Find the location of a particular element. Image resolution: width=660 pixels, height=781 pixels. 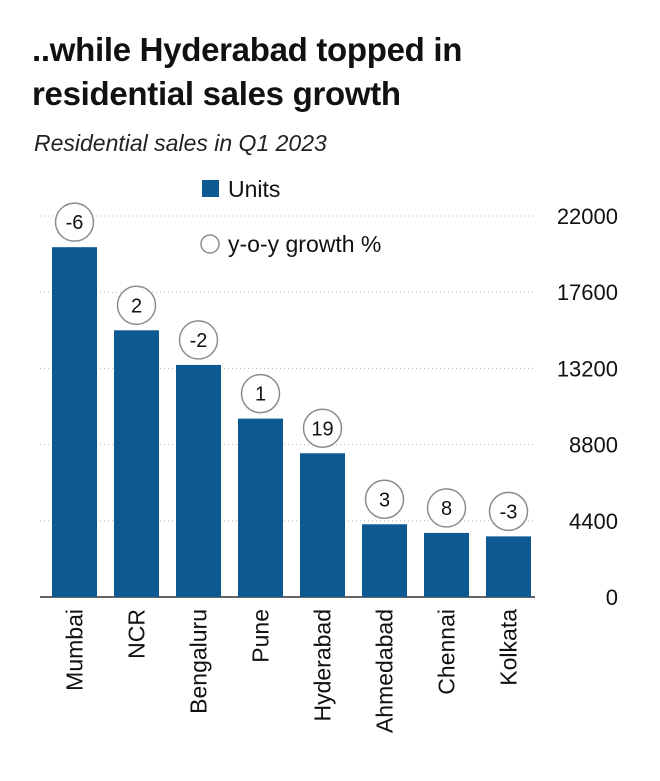

legend-units-swatch is located at coordinates (210, 188).